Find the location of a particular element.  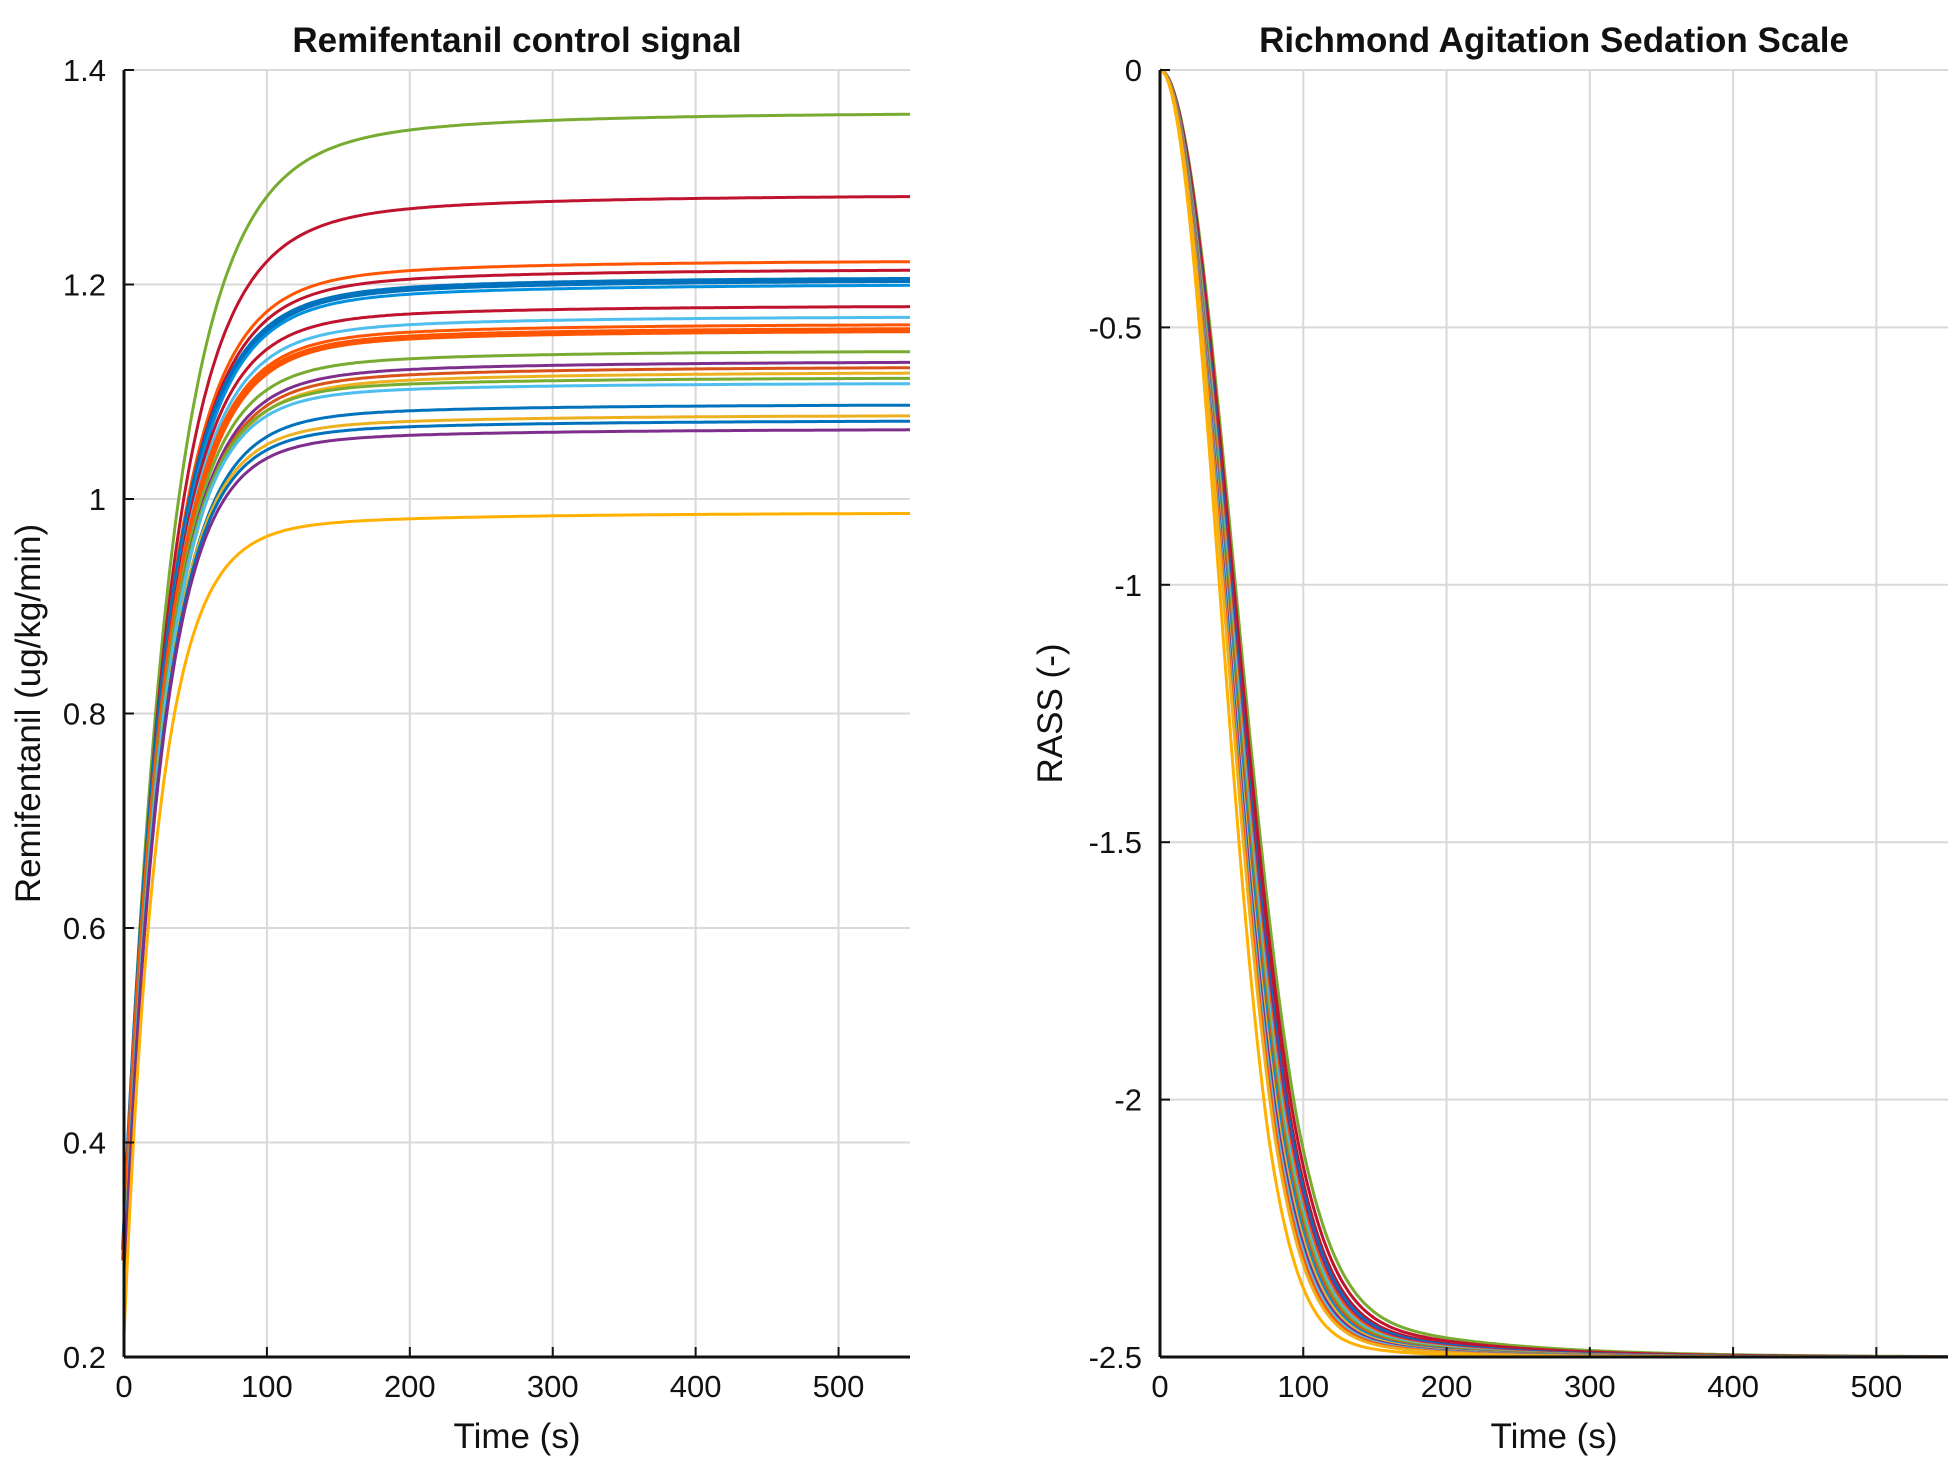

y-tick-label: 0.6 is located at coordinates (84, 928).